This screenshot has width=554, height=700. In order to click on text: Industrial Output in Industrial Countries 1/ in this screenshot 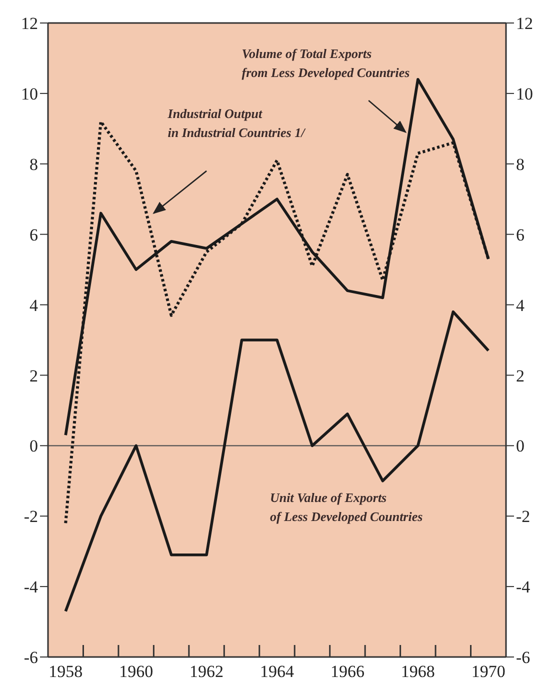, I will do `click(236, 123)`.